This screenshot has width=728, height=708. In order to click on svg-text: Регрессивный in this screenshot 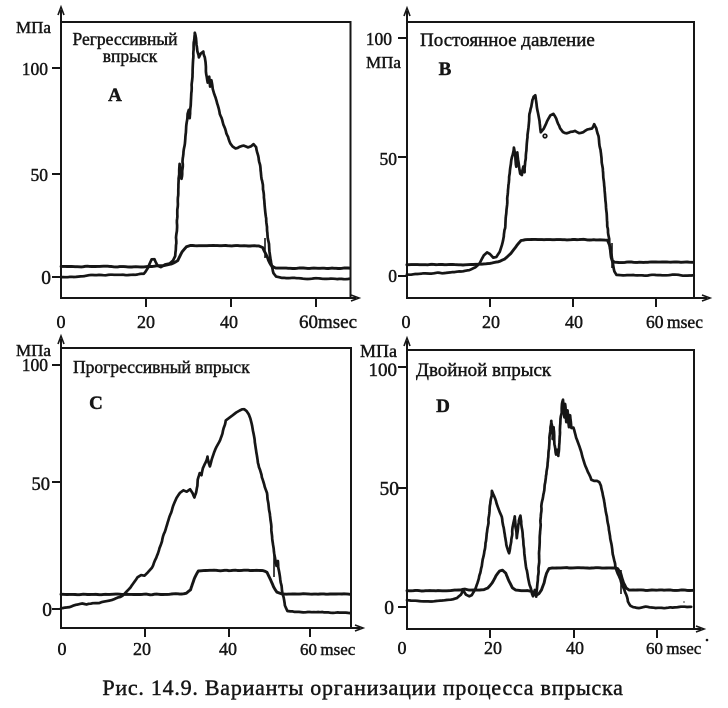, I will do `click(124, 39)`.